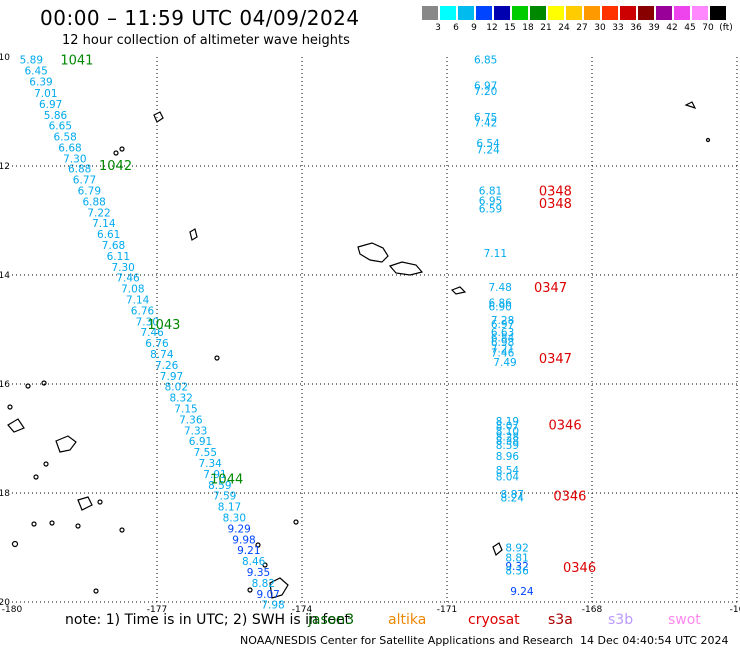  I want to click on swh-value: 7.55, so click(205, 453).